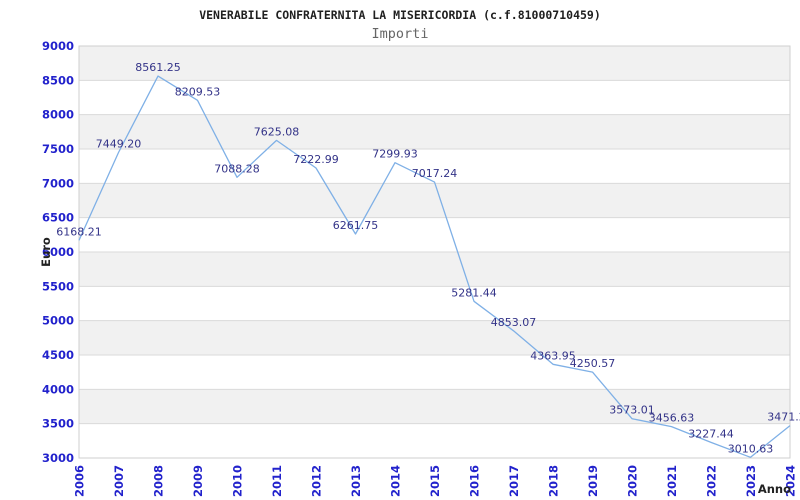 This screenshot has height=500, width=800. What do you see at coordinates (396, 481) in the screenshot?
I see `x-tick-label: 2014` at bounding box center [396, 481].